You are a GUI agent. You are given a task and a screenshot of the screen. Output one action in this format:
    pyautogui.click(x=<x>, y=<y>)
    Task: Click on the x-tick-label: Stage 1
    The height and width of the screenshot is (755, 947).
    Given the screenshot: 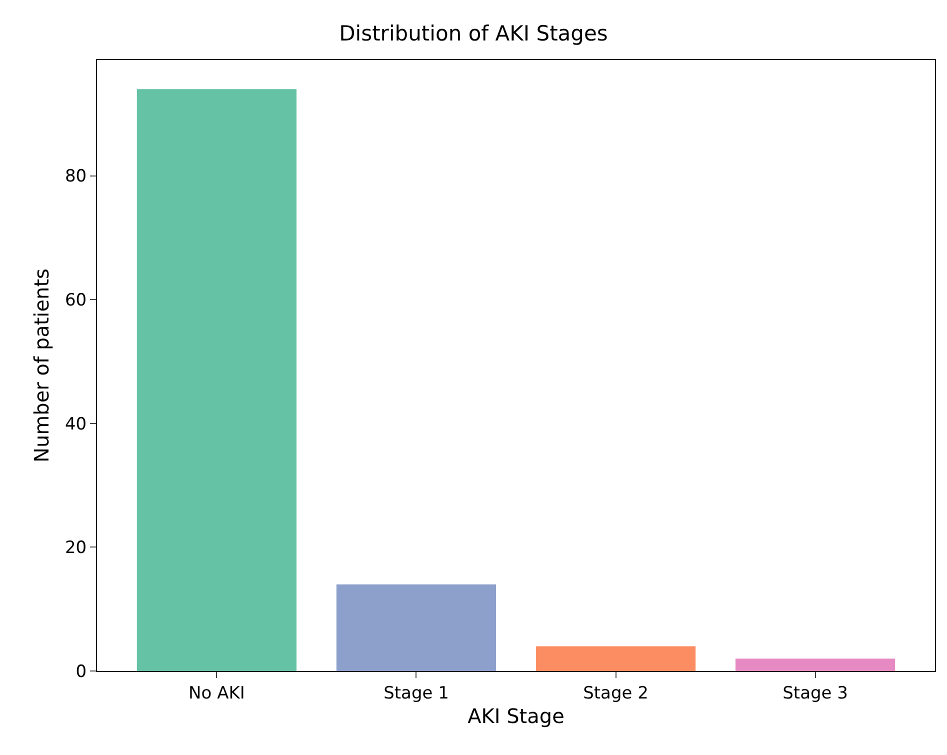 What is the action you would take?
    pyautogui.click(x=416, y=693)
    